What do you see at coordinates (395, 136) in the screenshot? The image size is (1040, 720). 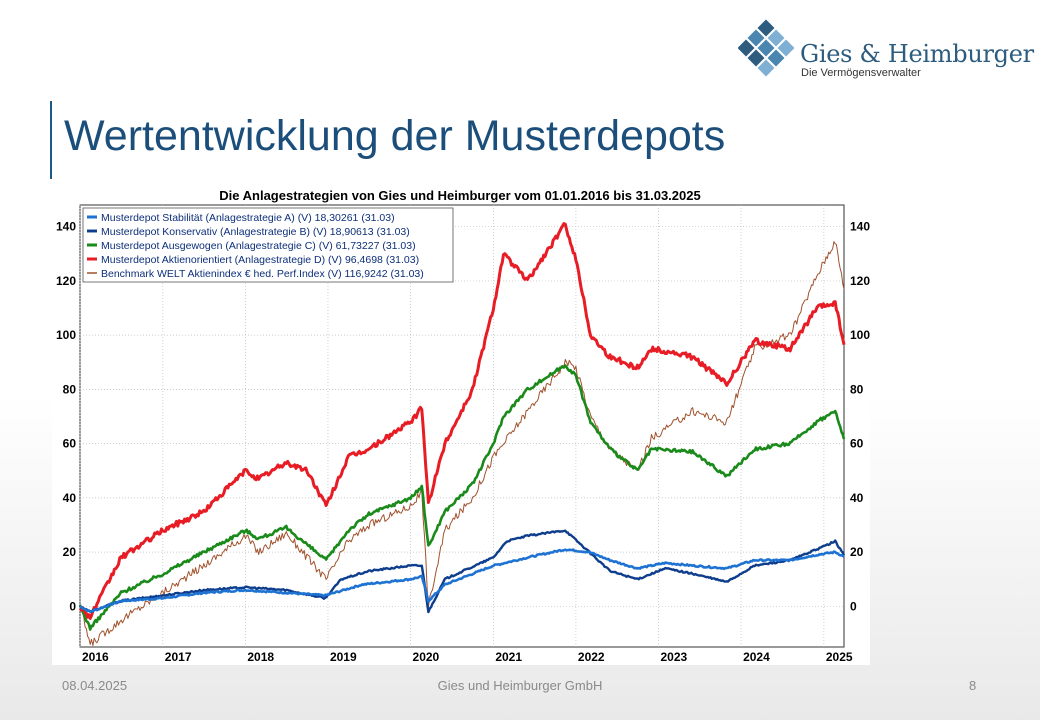 I see `slide-title: Wertentwicklung der Musterdepots` at bounding box center [395, 136].